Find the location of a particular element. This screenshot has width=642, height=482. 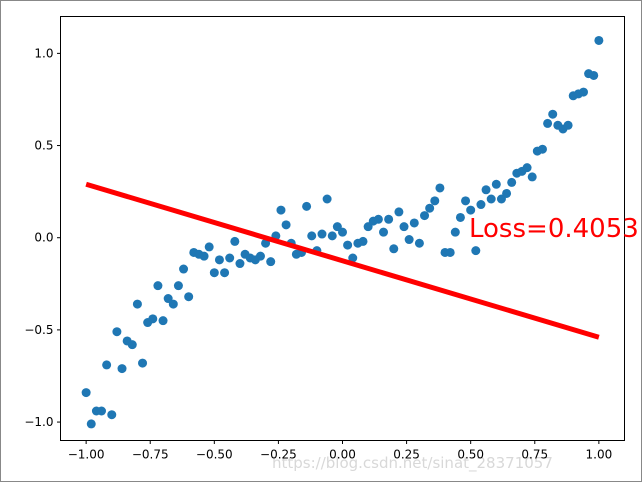

y-tick-label: 1.0 is located at coordinates (43, 53).